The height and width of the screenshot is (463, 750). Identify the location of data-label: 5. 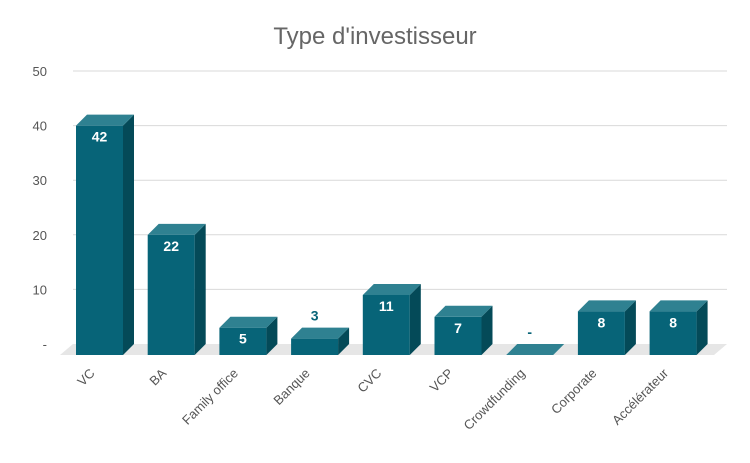
(243, 339).